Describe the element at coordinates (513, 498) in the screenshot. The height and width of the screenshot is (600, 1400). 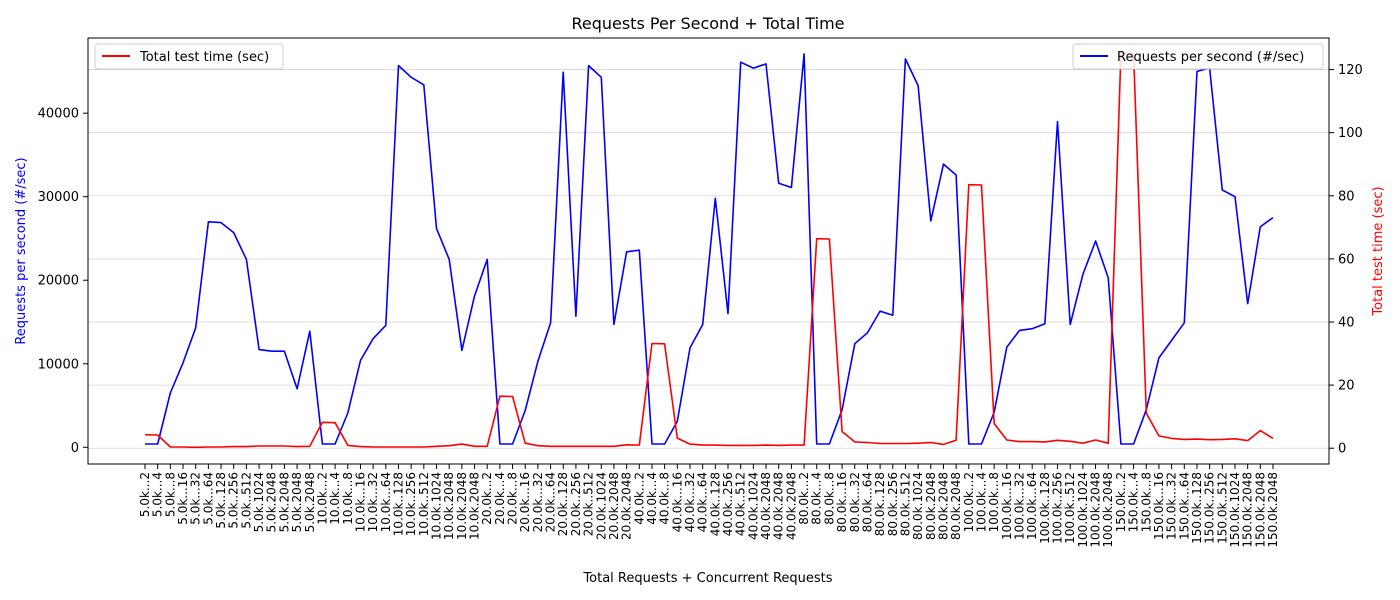
I see `x-tick-label-29: 20.0k...8` at that location.